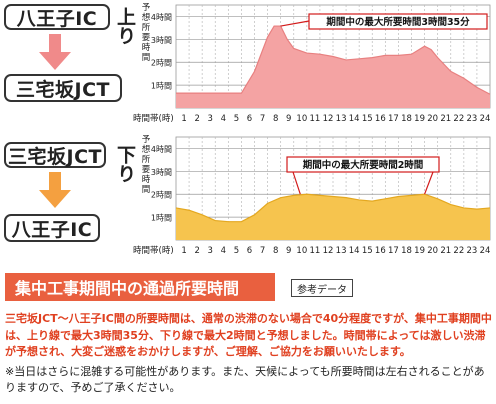  Describe the element at coordinates (262, 251) in the screenshot. I see `down-xtick-label: 7` at that location.